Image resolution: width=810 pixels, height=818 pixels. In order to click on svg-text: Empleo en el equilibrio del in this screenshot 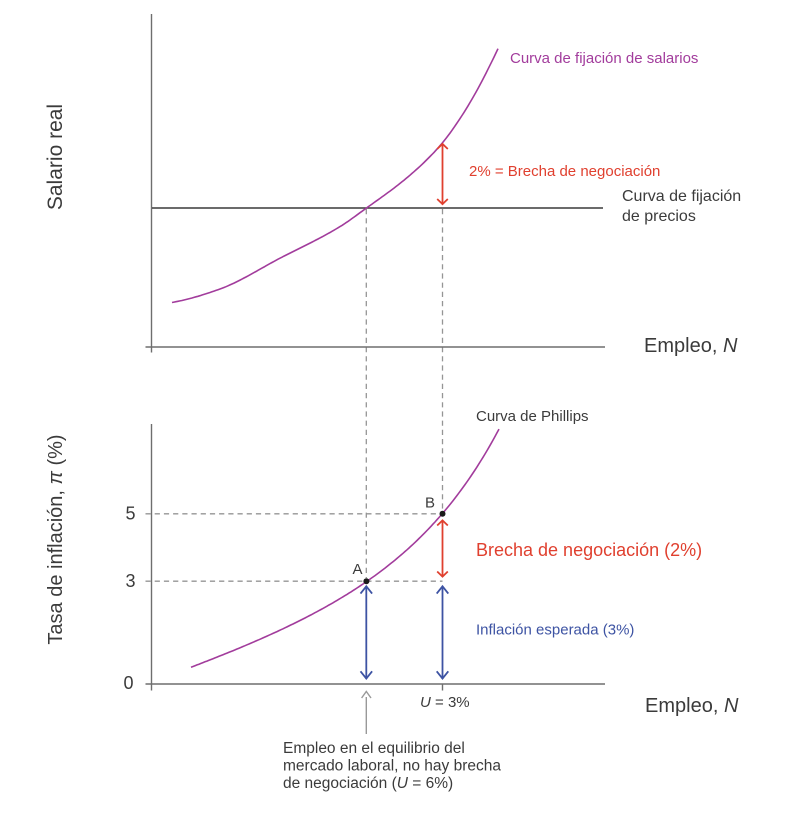, I will do `click(374, 748)`.